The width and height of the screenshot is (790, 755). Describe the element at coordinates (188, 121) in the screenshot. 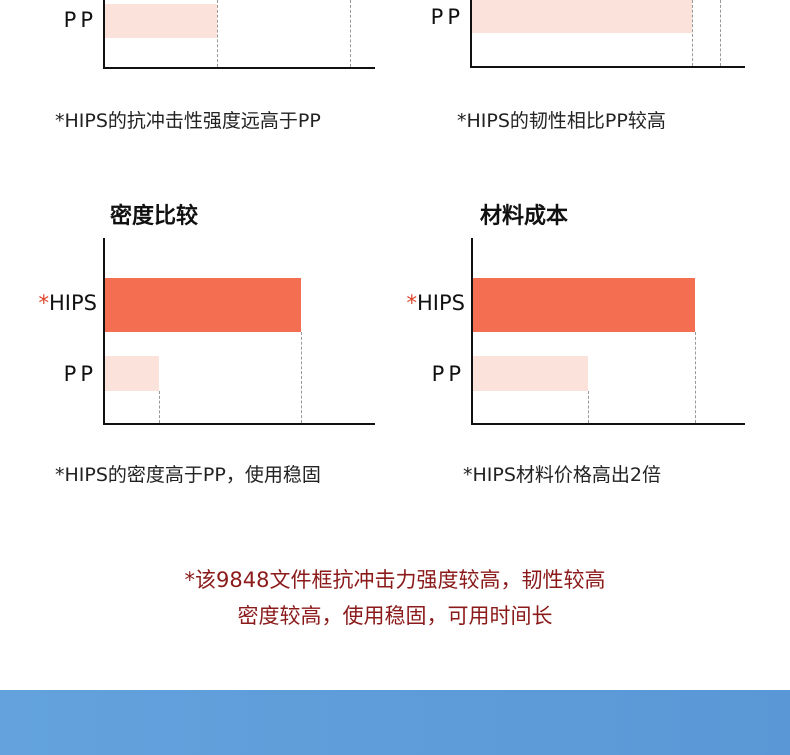

I see `chart-note: *HIPS的抗冲击性强度远高于PP` at that location.